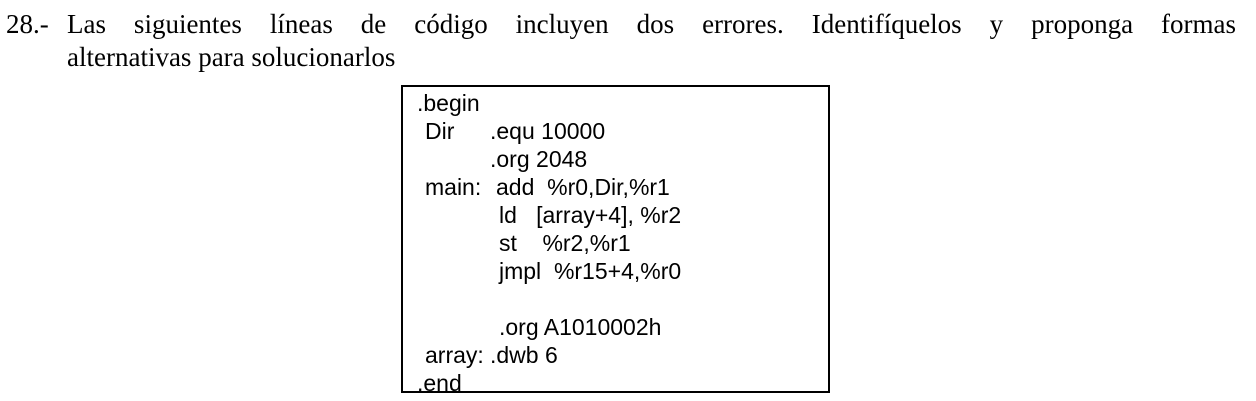 This screenshot has height=401, width=1256. What do you see at coordinates (524, 355) in the screenshot?
I see `code-dwb-directive: .dwb 6` at bounding box center [524, 355].